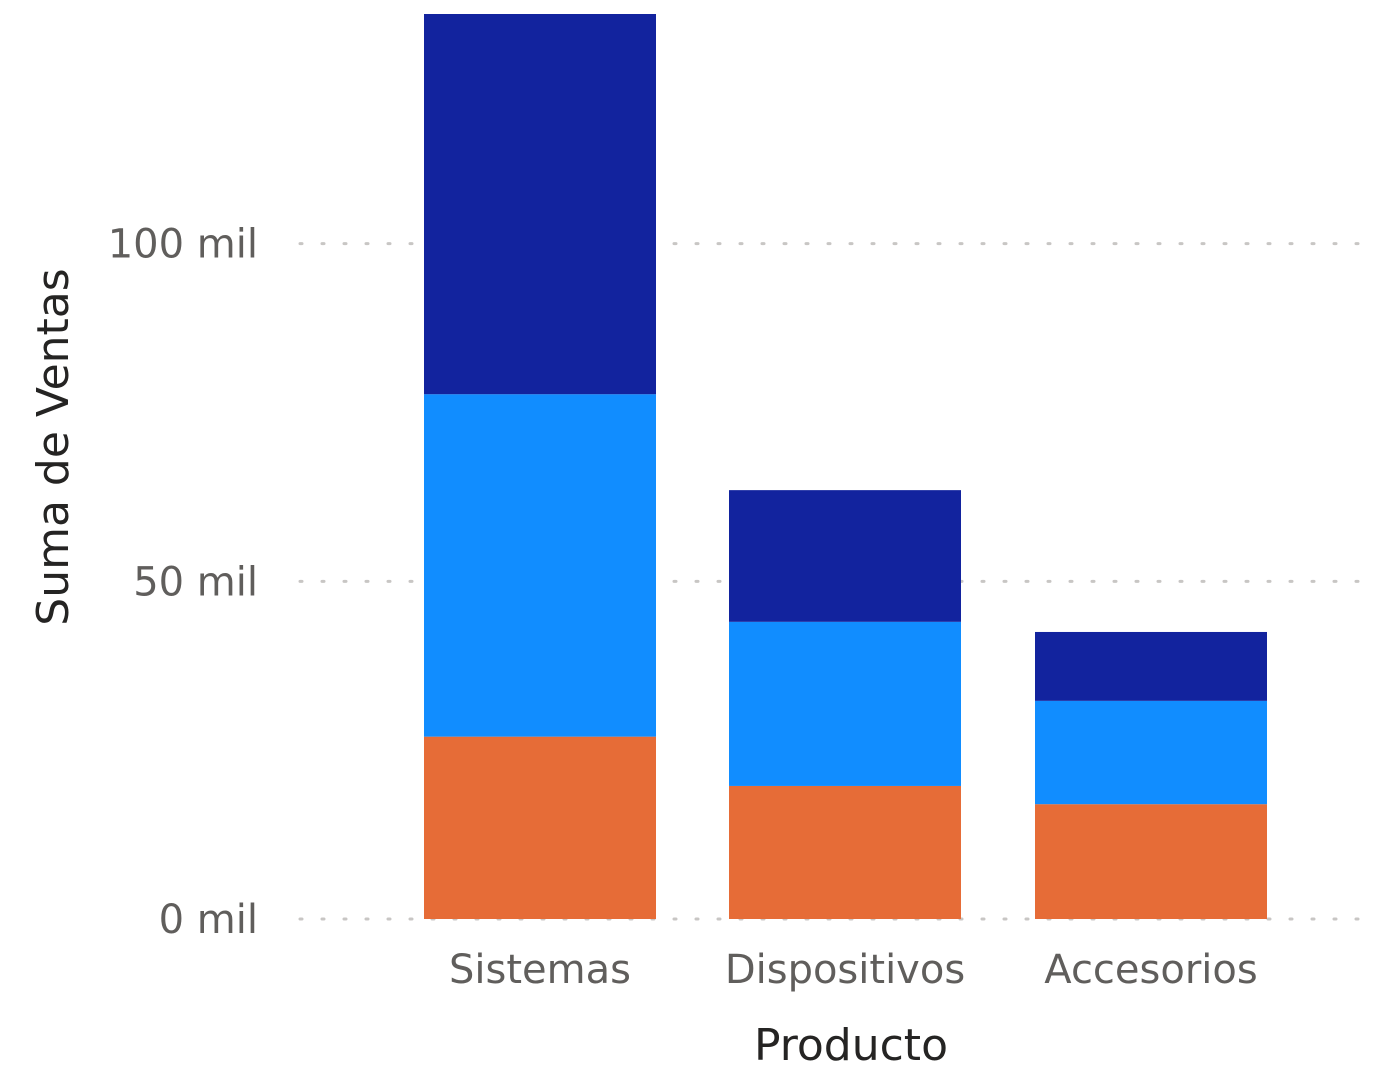 The height and width of the screenshot is (1066, 1374). I want to click on y-tick-label: 100 mil, so click(183, 245).